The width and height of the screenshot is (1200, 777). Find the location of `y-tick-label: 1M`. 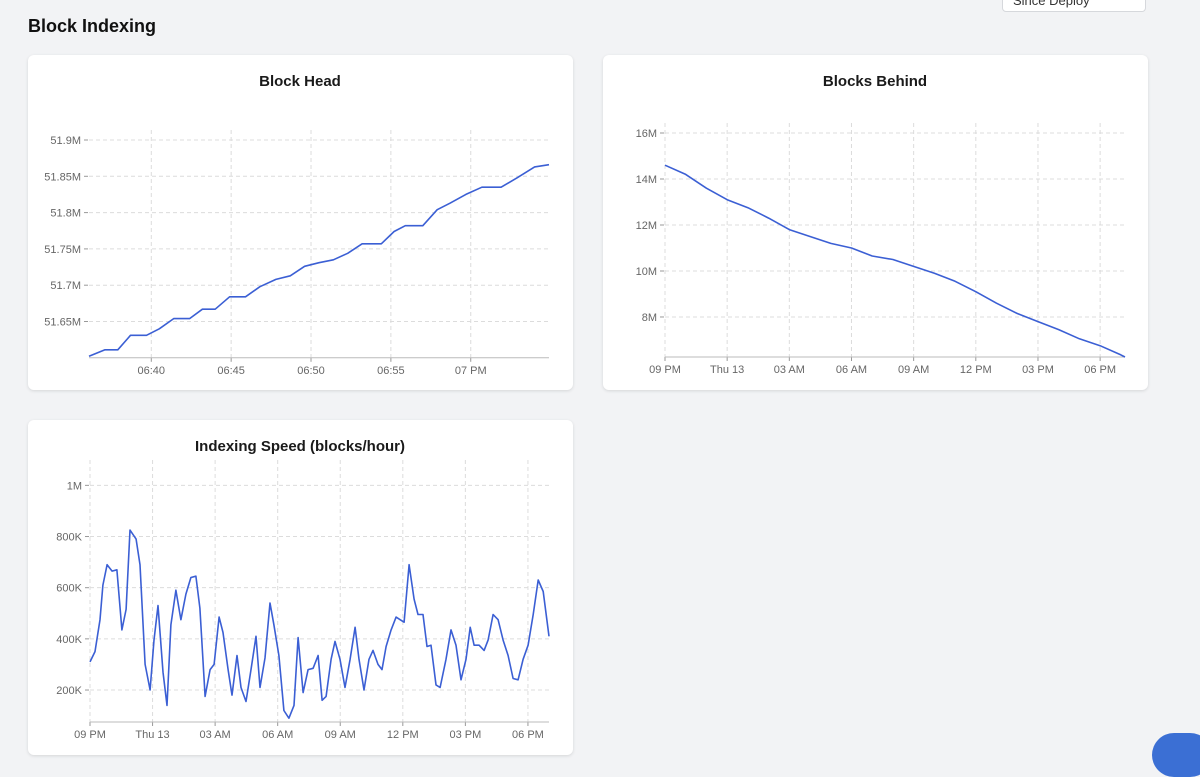

y-tick-label: 1M is located at coordinates (74, 486).